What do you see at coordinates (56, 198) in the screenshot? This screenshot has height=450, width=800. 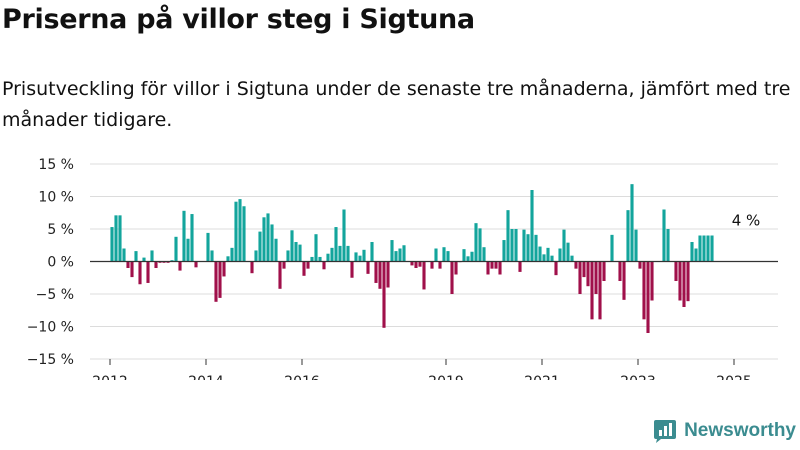 I see `y-tick-label: 10 %` at bounding box center [56, 198].